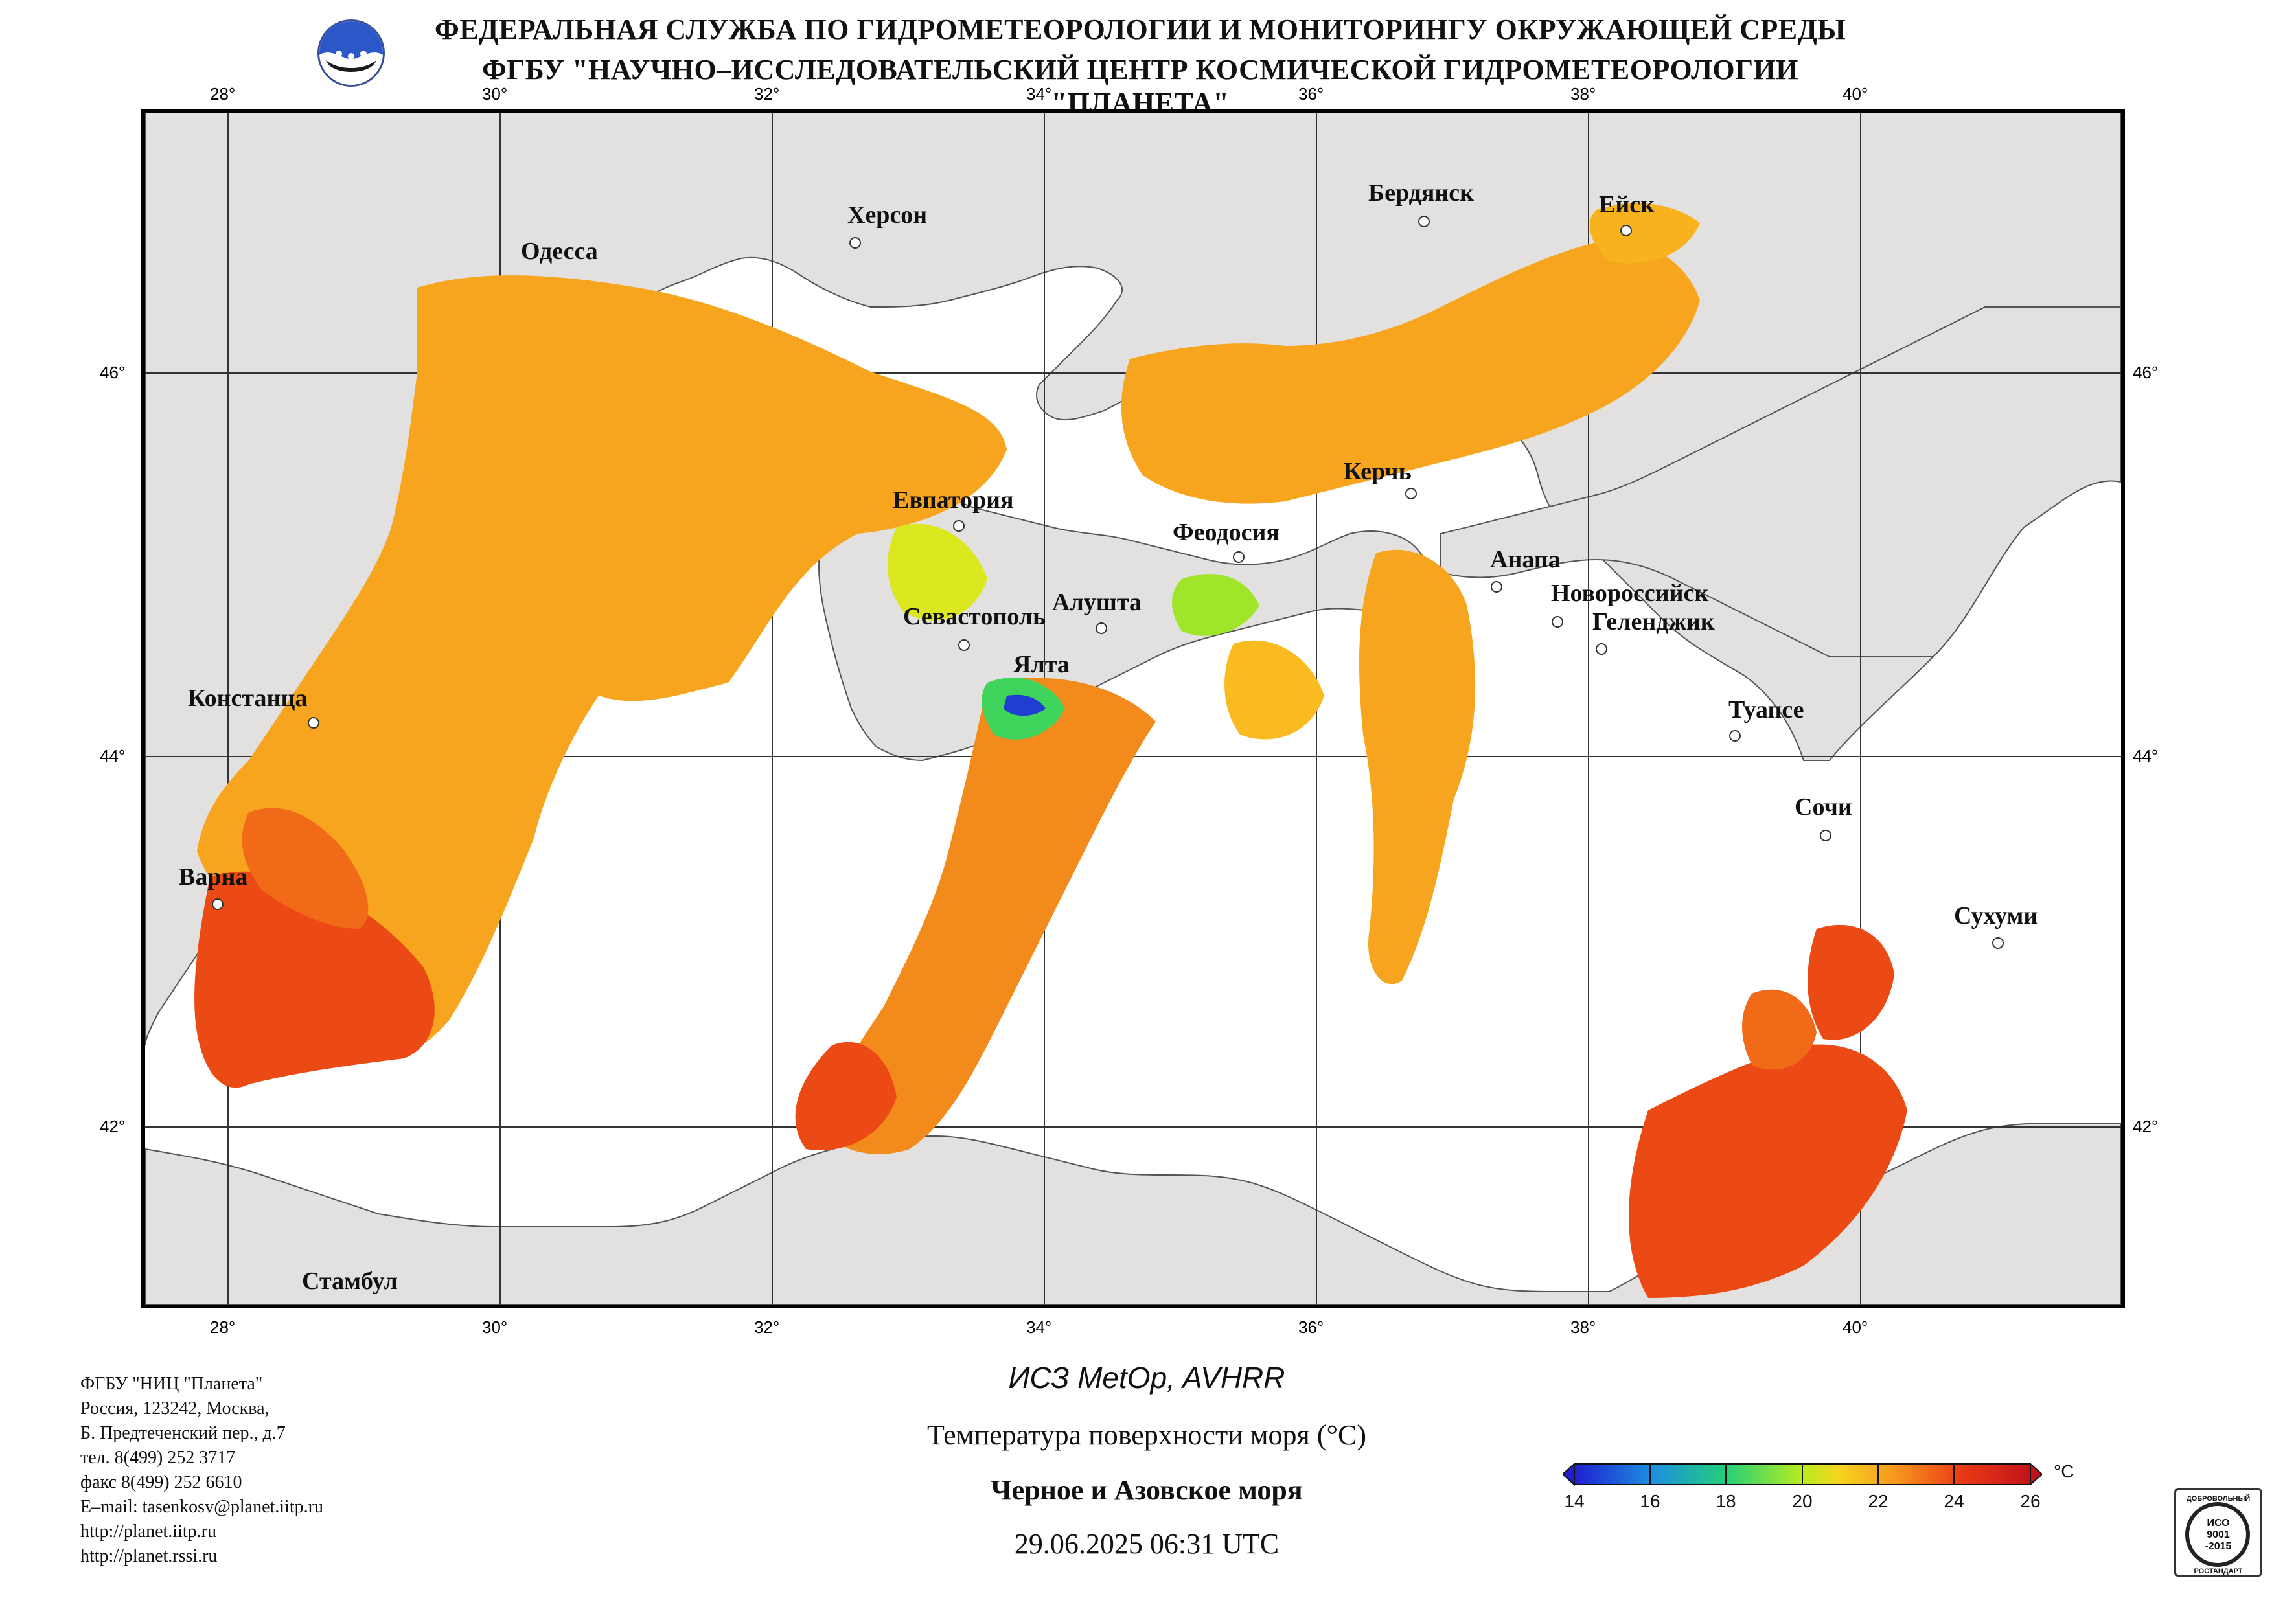 The height and width of the screenshot is (1607, 2296). I want to click on iso-bottom-text: РОСТАНДАРТ, so click(2218, 1571).